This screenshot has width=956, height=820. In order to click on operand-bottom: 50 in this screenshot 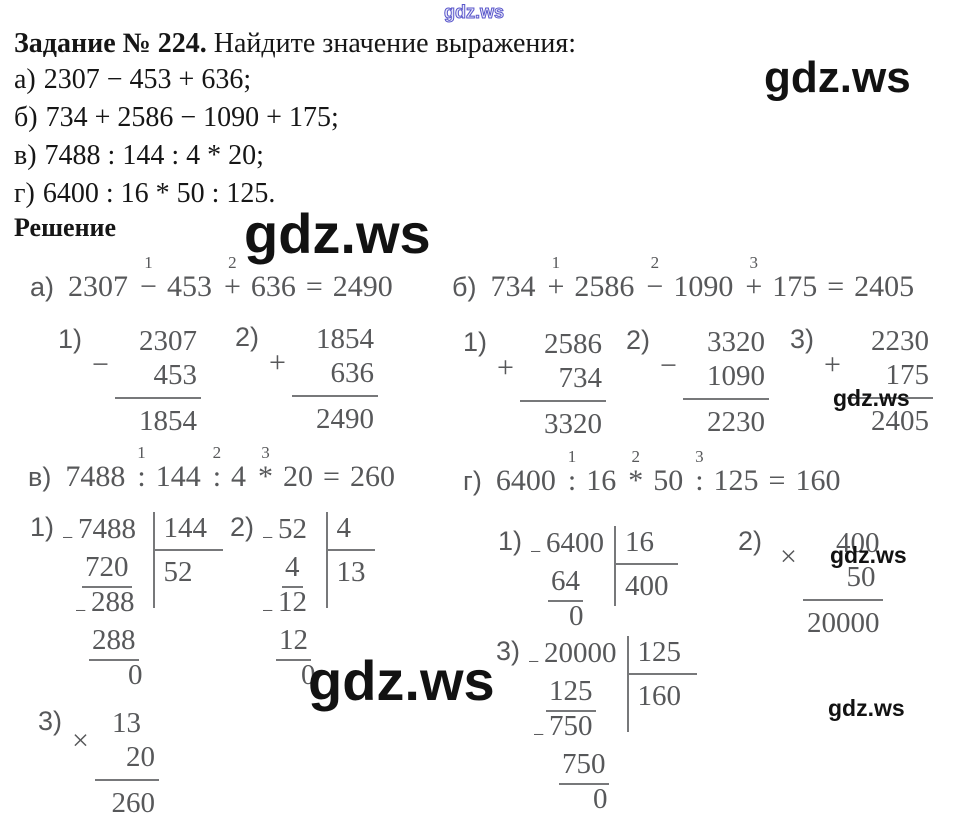, I will do `click(843, 580)`.